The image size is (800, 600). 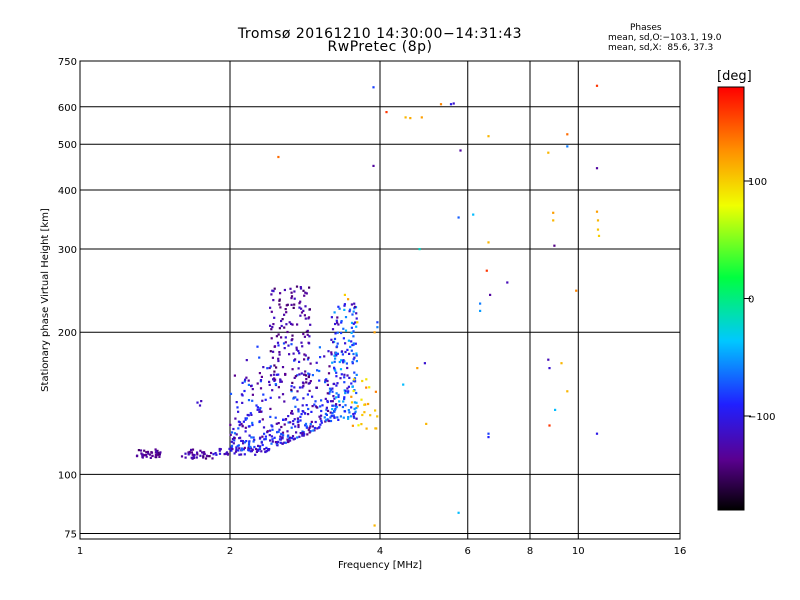 I want to click on colorbar-tick-label: 0, so click(x=751, y=300).